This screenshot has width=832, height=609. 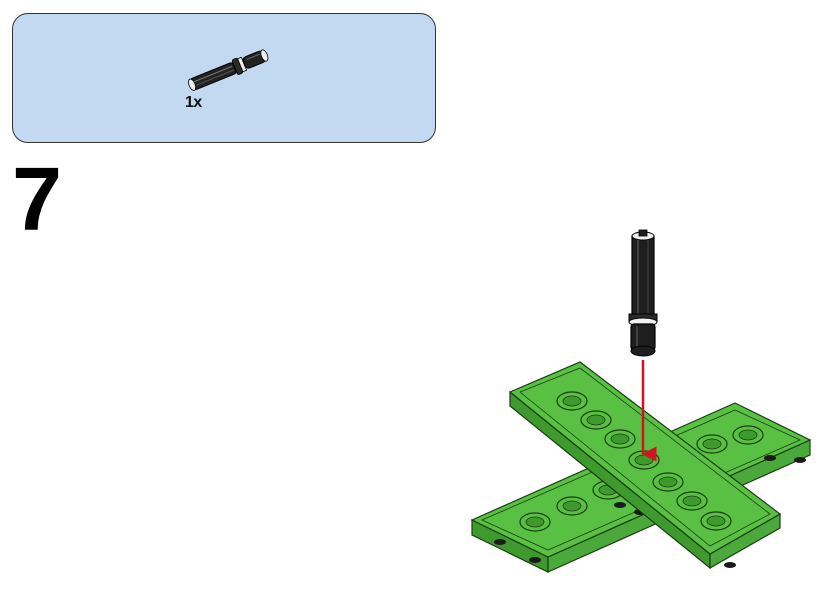 What do you see at coordinates (643, 293) in the screenshot?
I see `black-pin` at bounding box center [643, 293].